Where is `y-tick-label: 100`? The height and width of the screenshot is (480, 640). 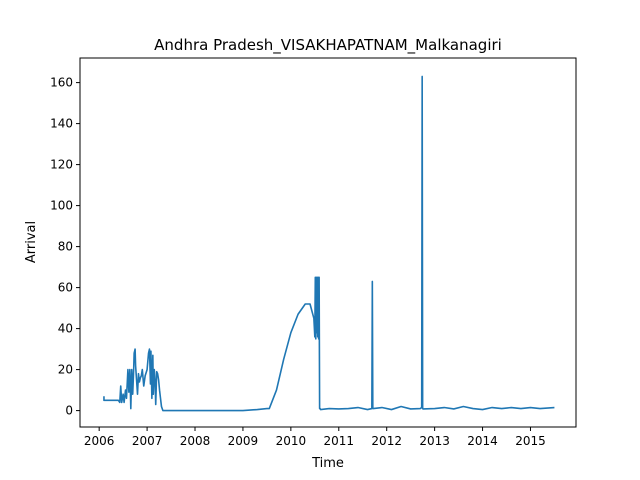
y-tick-label: 100 is located at coordinates (61, 206).